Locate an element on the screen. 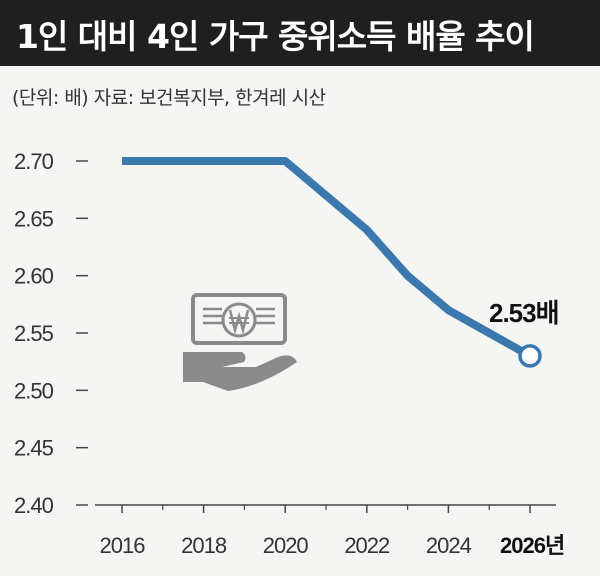 The width and height of the screenshot is (600, 576). x-tick-label: 2020 is located at coordinates (286, 545).